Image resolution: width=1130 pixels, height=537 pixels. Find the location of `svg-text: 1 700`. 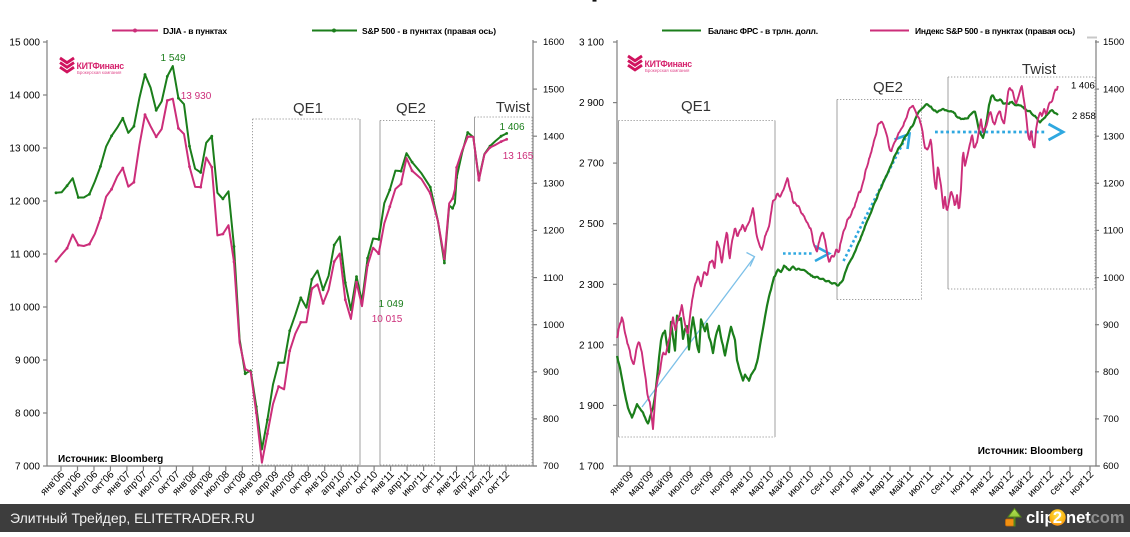

svg-text: 1 700 is located at coordinates (591, 467).